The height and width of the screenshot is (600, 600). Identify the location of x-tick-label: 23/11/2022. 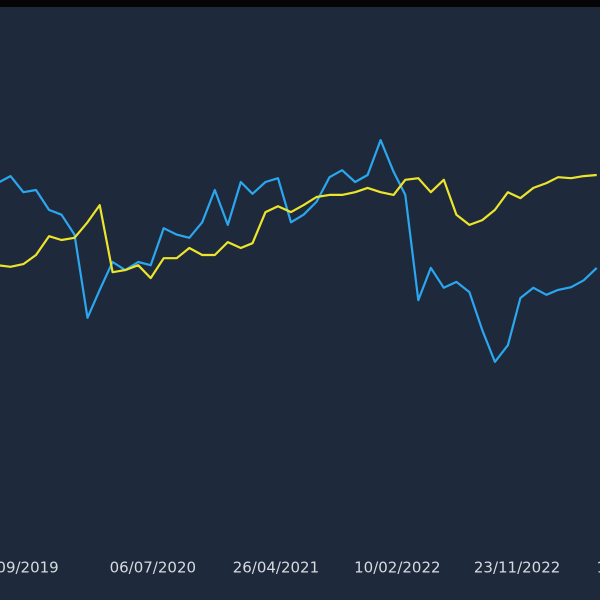
(517, 568).